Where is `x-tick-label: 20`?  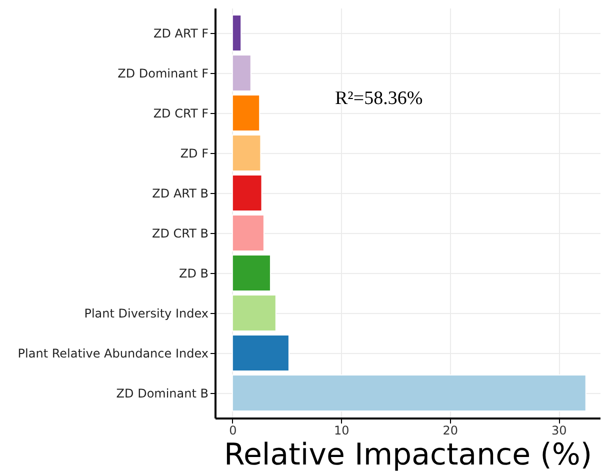
x-tick-label: 20 is located at coordinates (450, 431).